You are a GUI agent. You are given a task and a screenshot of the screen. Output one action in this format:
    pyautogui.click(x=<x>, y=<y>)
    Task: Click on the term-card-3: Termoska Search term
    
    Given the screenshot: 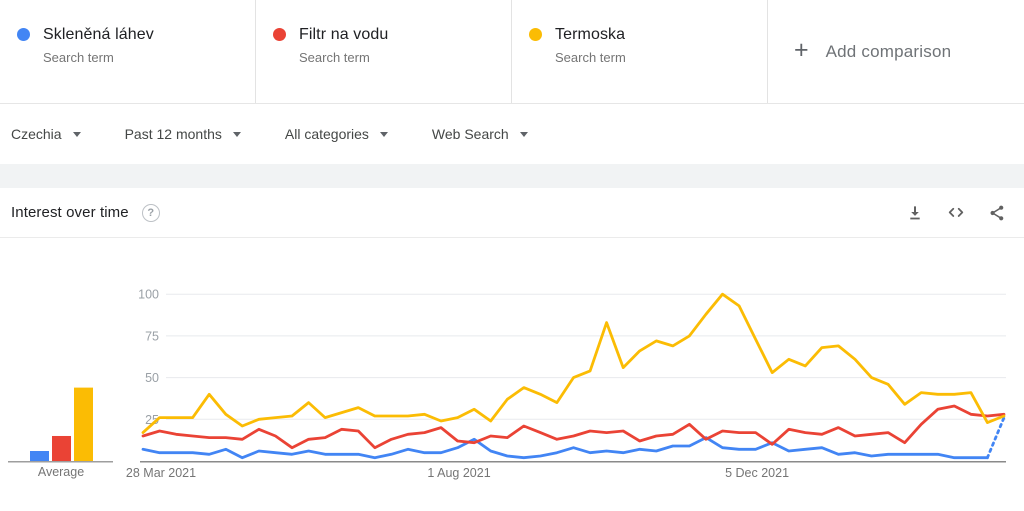 What is the action you would take?
    pyautogui.click(x=640, y=51)
    